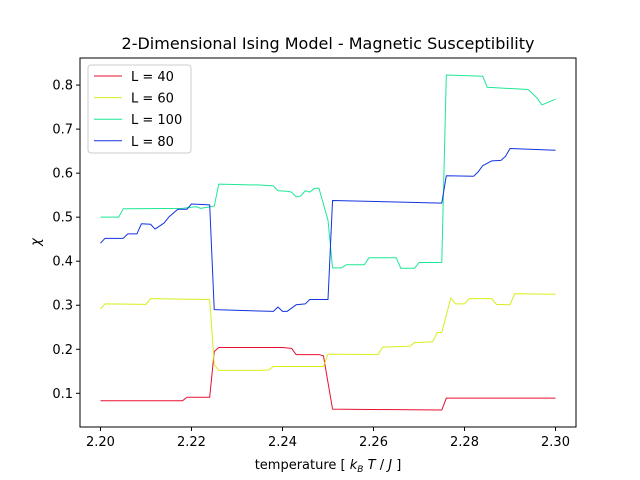 This screenshot has height=480, width=640. Describe the element at coordinates (66, 240) in the screenshot. I see `y-axis: 0.1 0.2 0.3 0.4 0.5 0.6 0.7 0.8` at that location.